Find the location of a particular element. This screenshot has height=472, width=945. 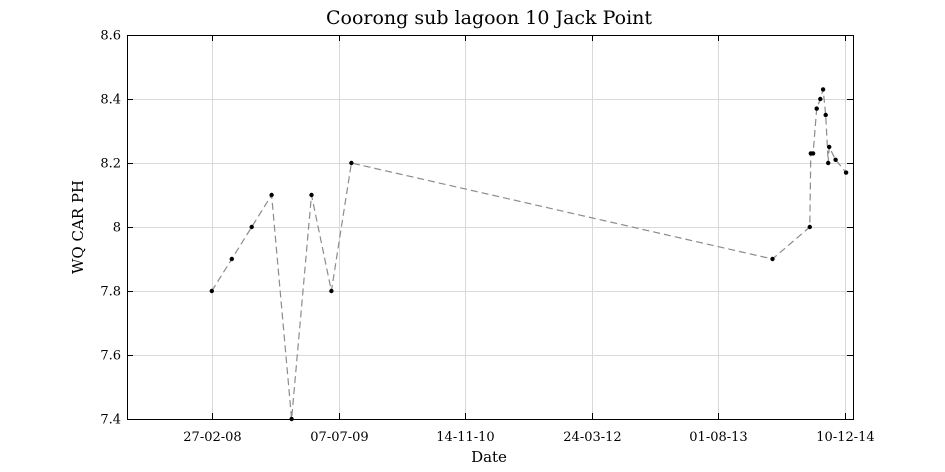

y-axis-label: WQ CAR PH is located at coordinates (78, 227).